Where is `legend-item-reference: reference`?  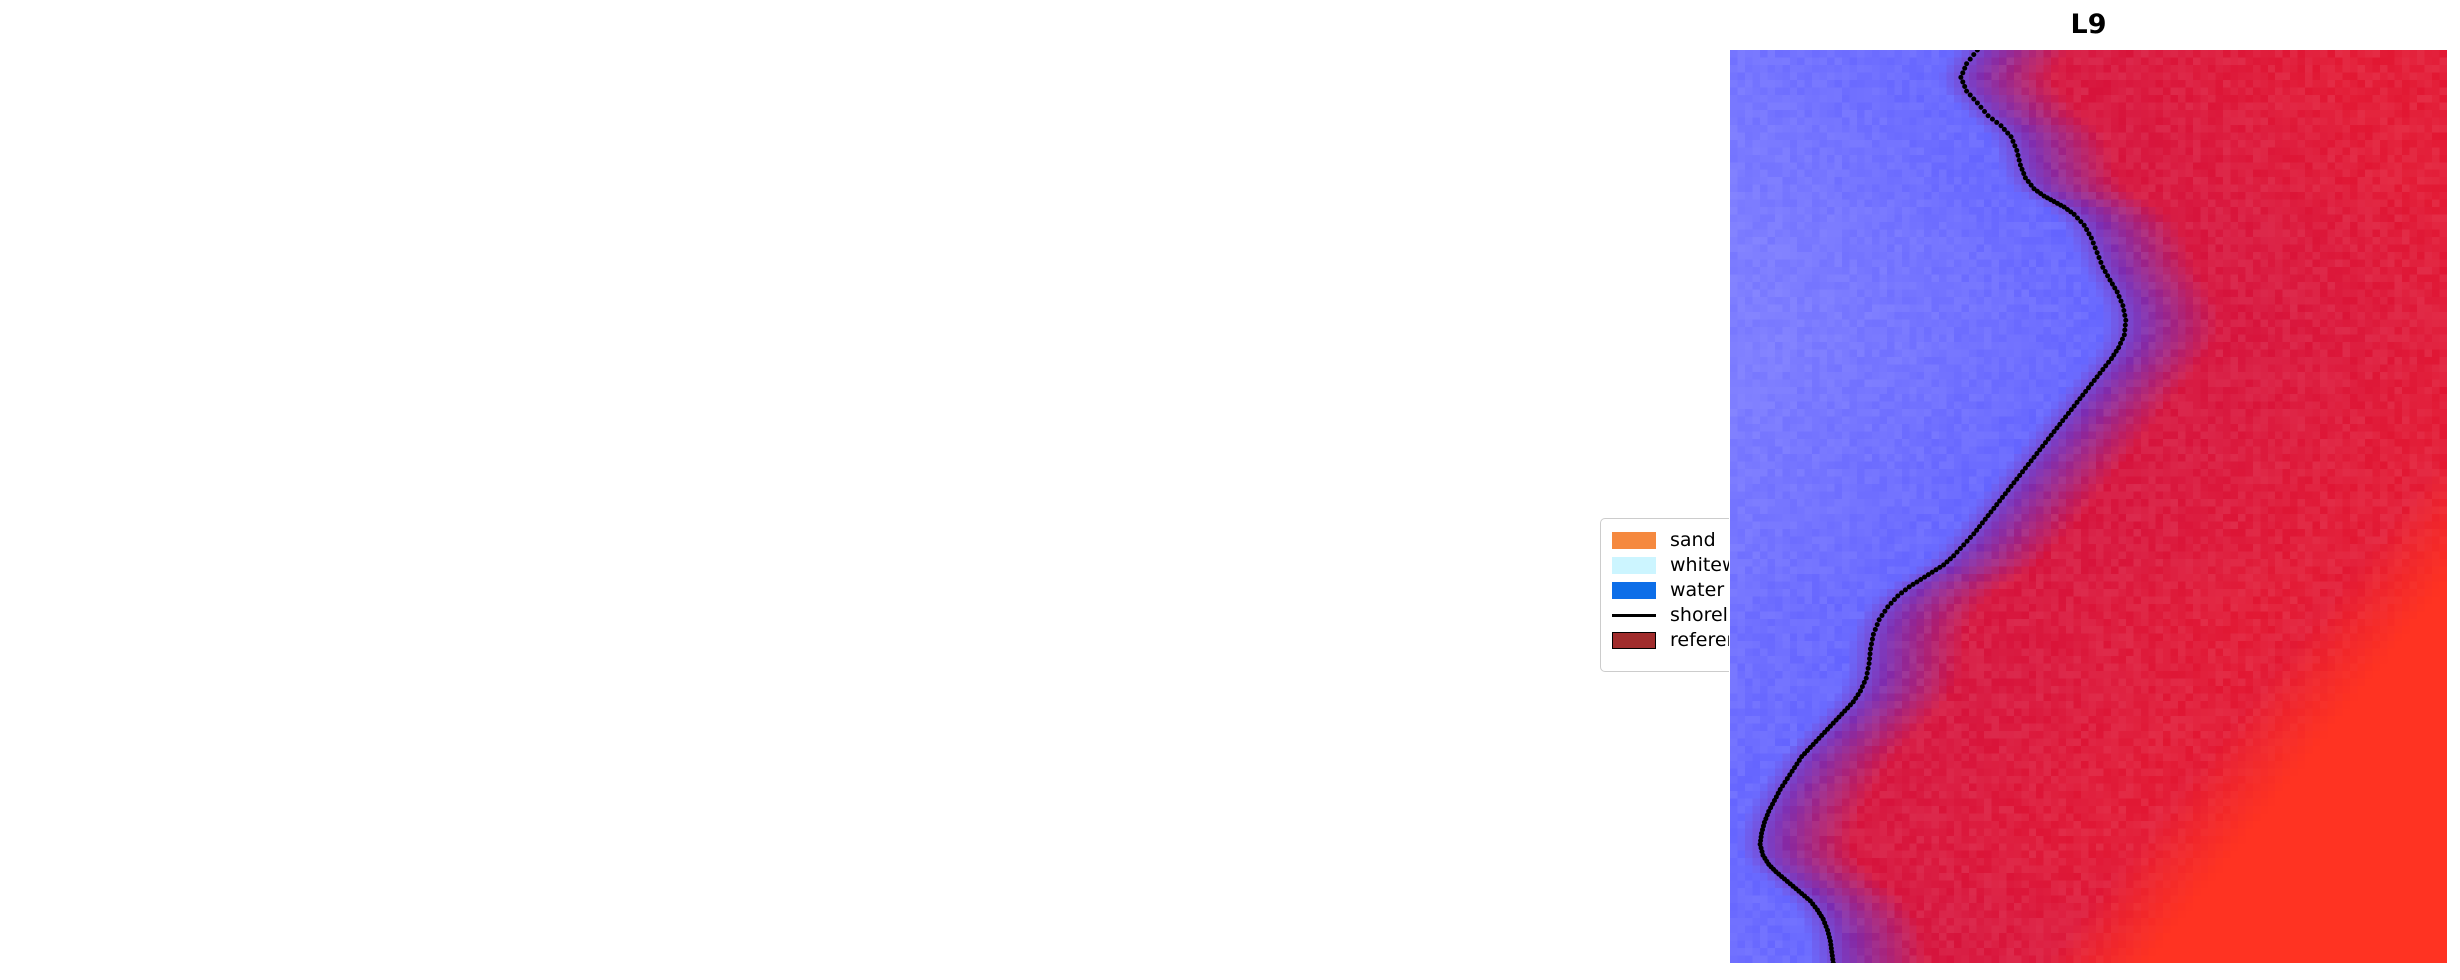
legend-item-reference: reference is located at coordinates (1670, 640).